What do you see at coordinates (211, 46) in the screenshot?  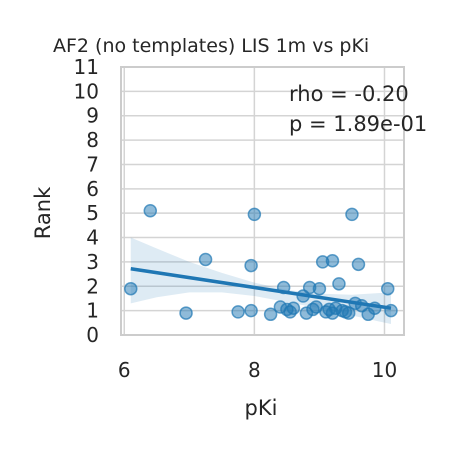 I see `chart-title: AF2 (no templates) LIS 1m vs pKi` at bounding box center [211, 46].